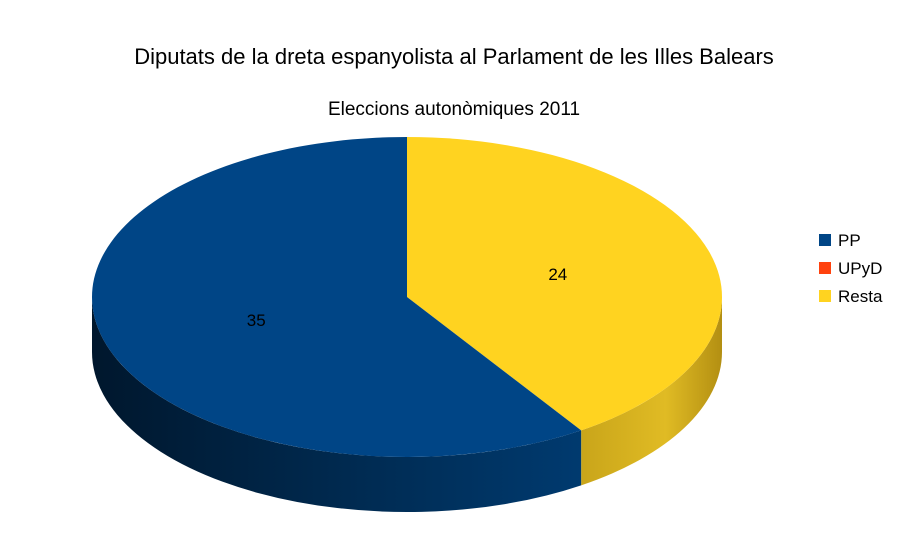  I want to click on data-label-resta: 24, so click(557, 274).